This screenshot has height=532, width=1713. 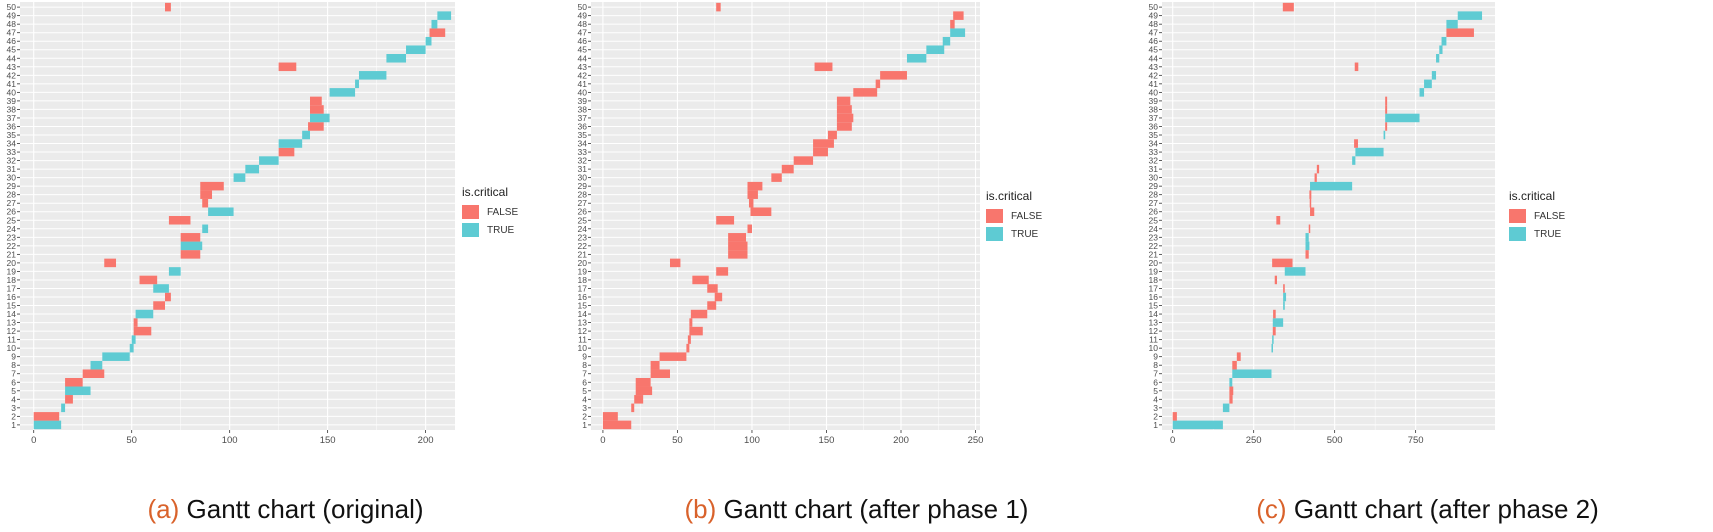 I want to click on y-tick-label: 40, so click(x=12, y=92).